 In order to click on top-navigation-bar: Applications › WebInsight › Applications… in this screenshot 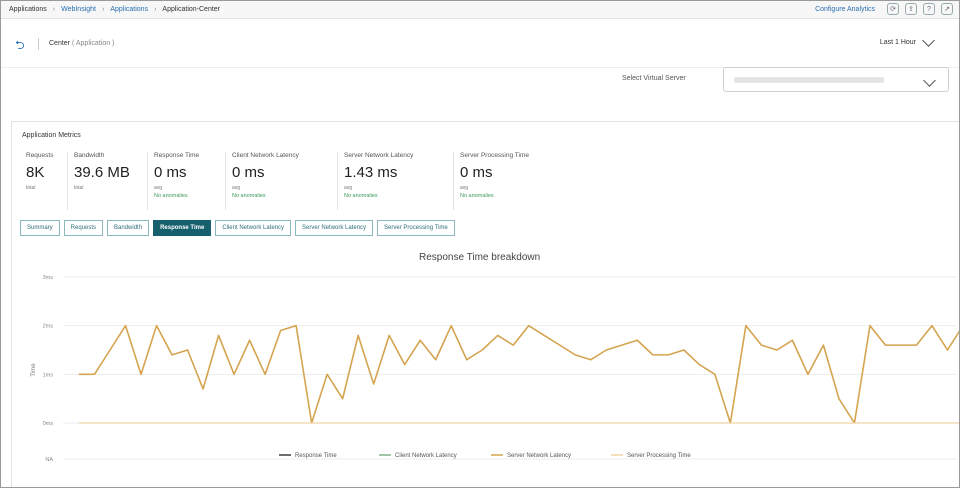, I will do `click(480, 10)`.